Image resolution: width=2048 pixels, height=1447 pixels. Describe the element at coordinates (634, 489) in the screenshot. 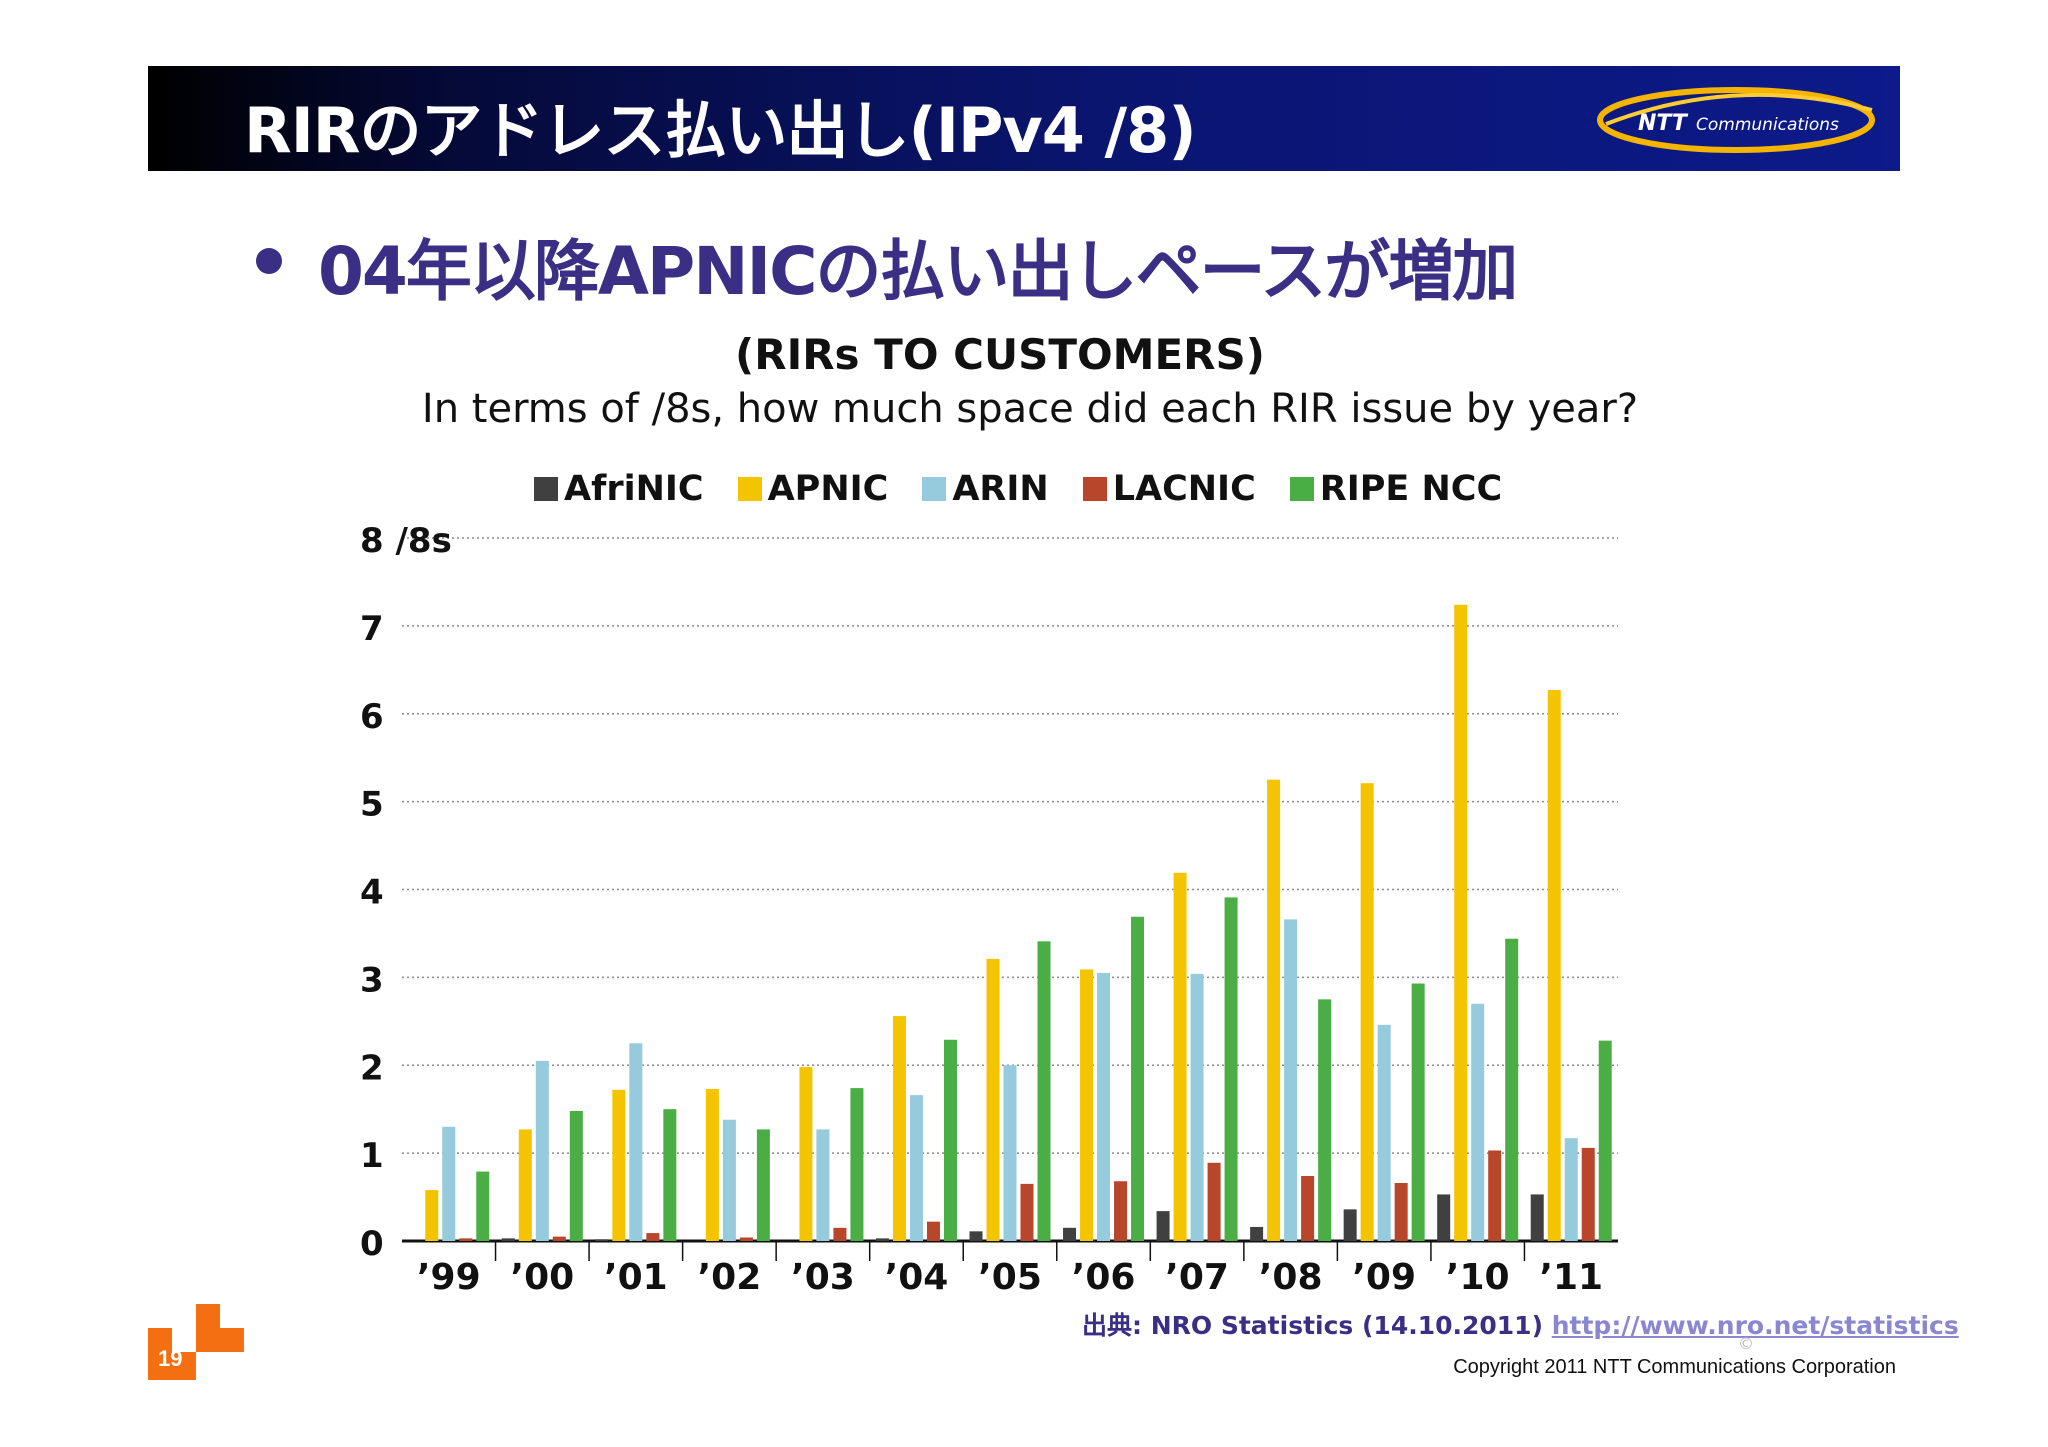

I see `legend-label-afrinic: AfriNIC` at that location.